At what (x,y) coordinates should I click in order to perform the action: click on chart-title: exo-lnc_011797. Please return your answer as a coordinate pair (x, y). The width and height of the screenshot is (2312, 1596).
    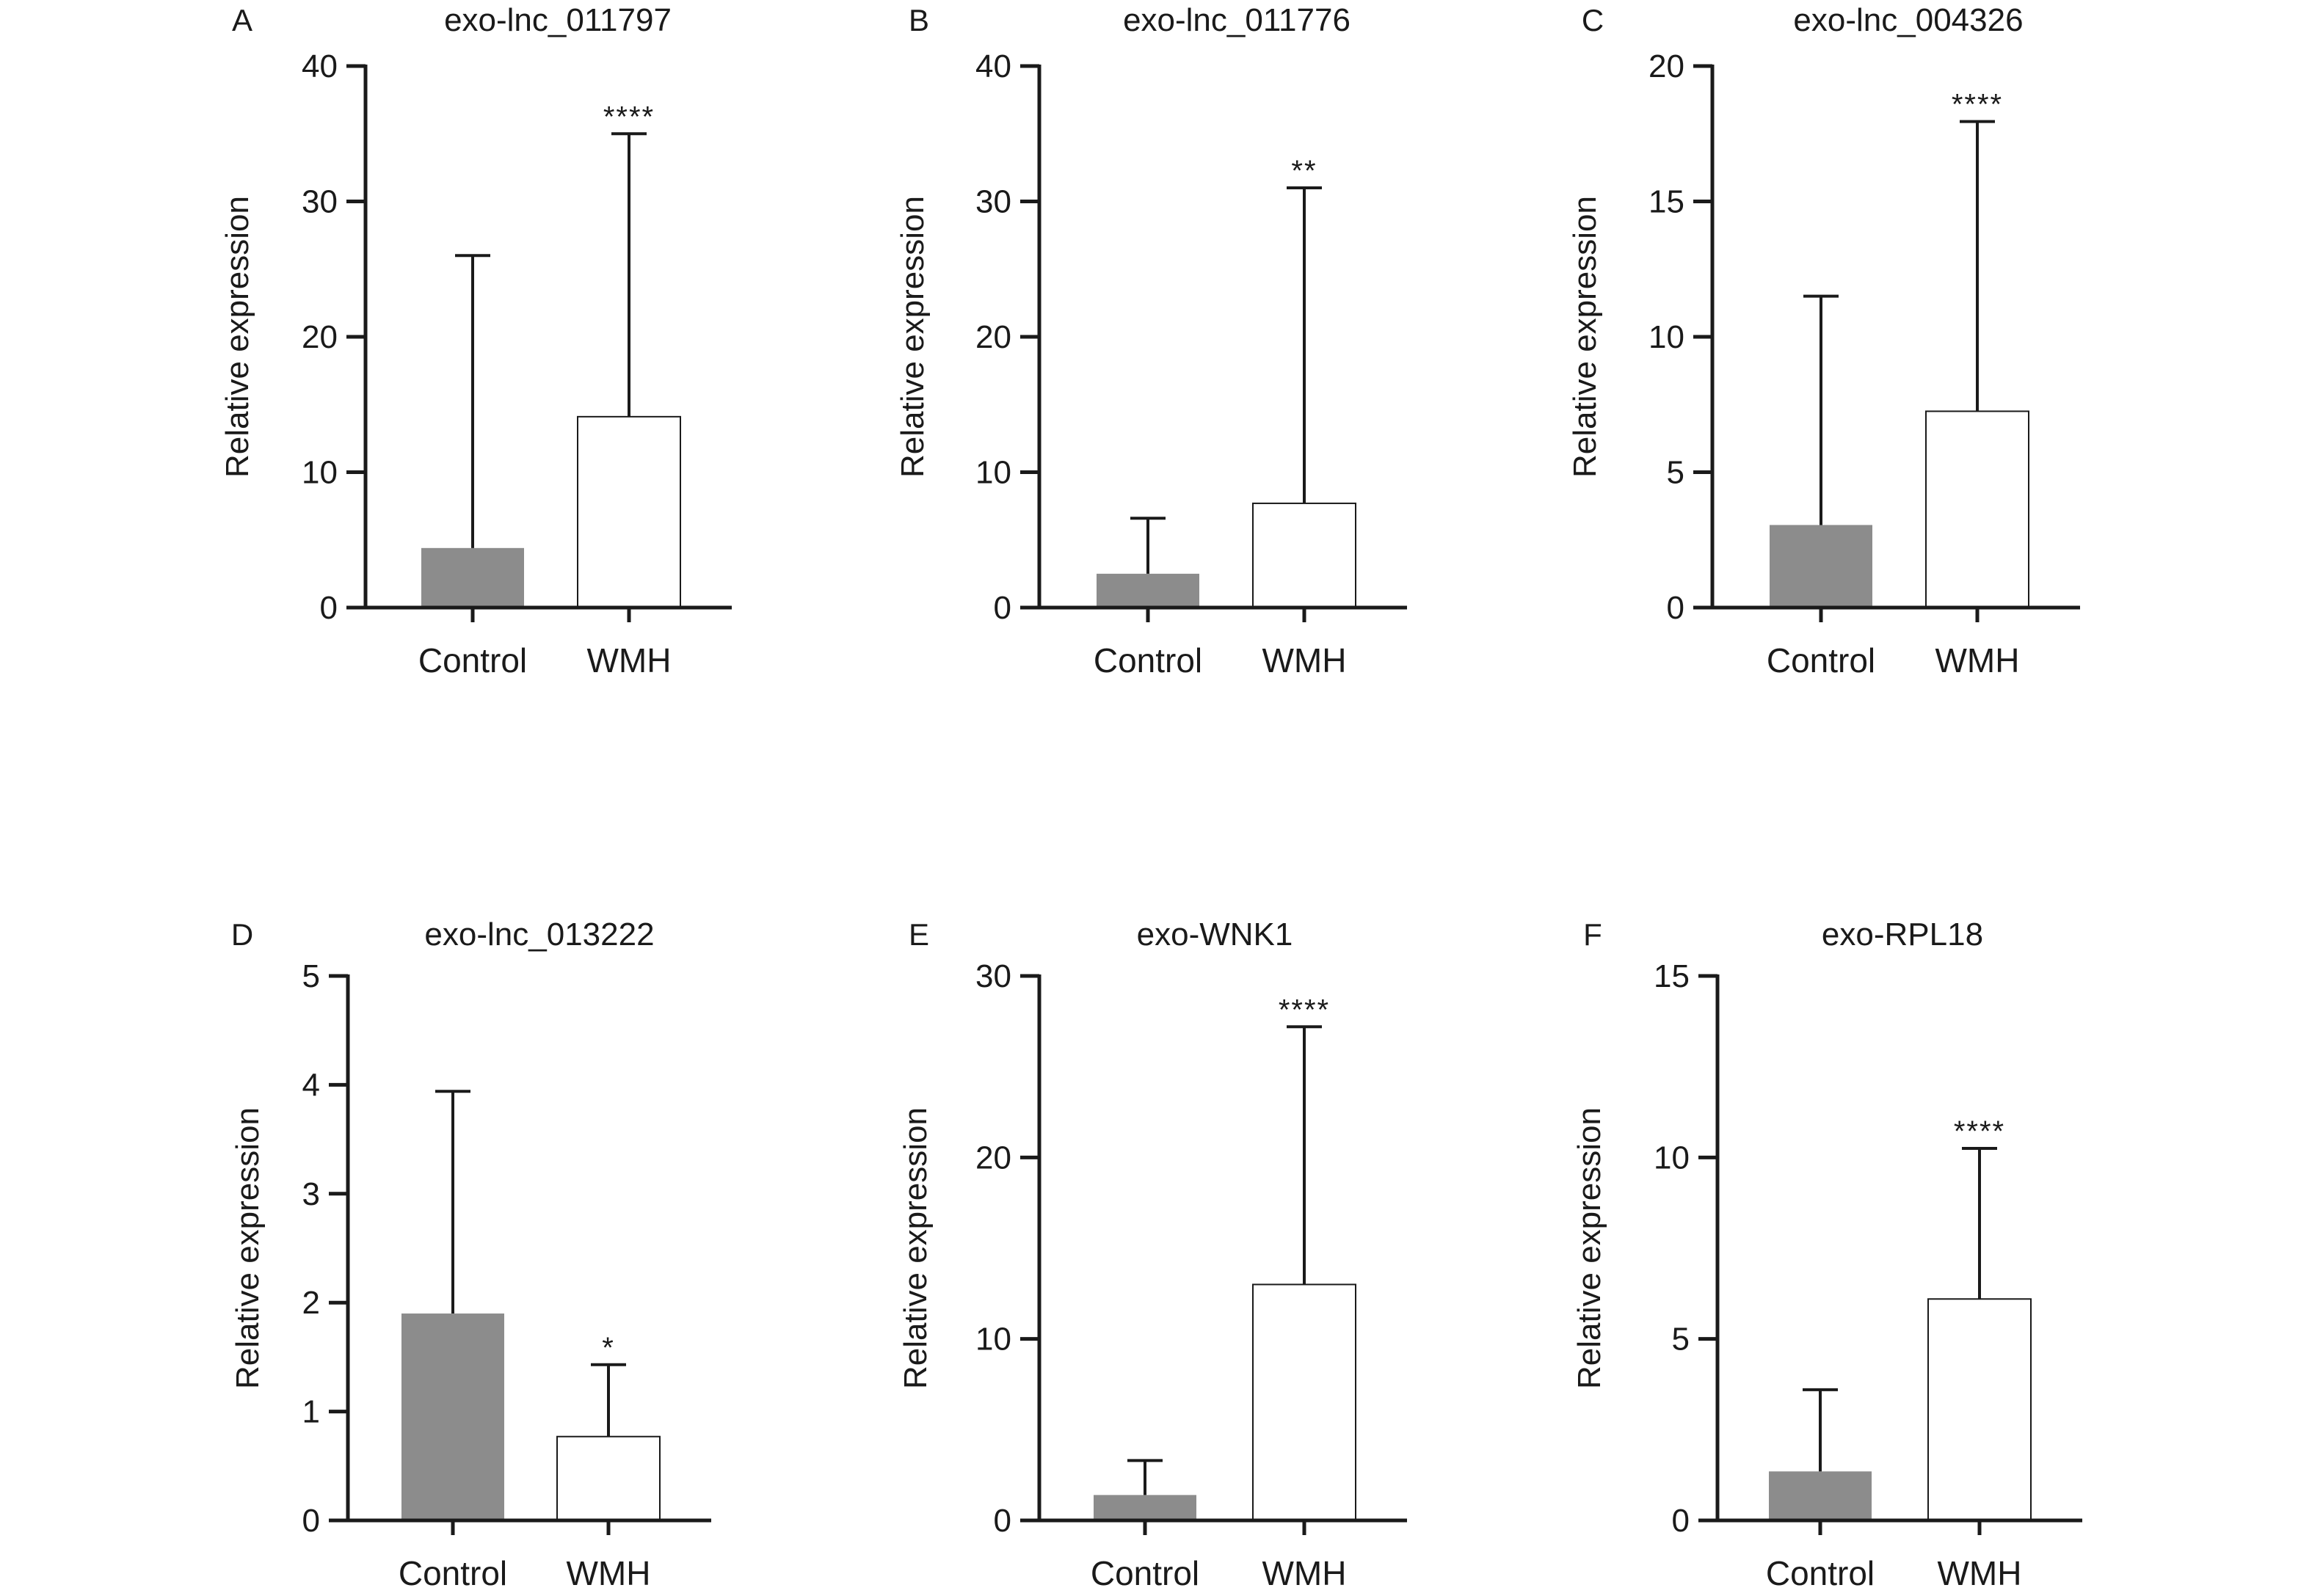
    Looking at the image, I should click on (558, 20).